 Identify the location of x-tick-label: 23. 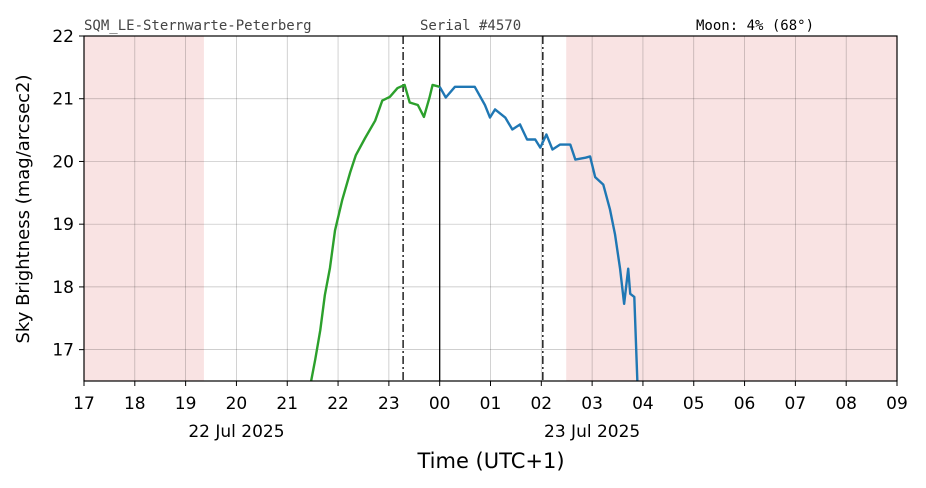
(389, 404).